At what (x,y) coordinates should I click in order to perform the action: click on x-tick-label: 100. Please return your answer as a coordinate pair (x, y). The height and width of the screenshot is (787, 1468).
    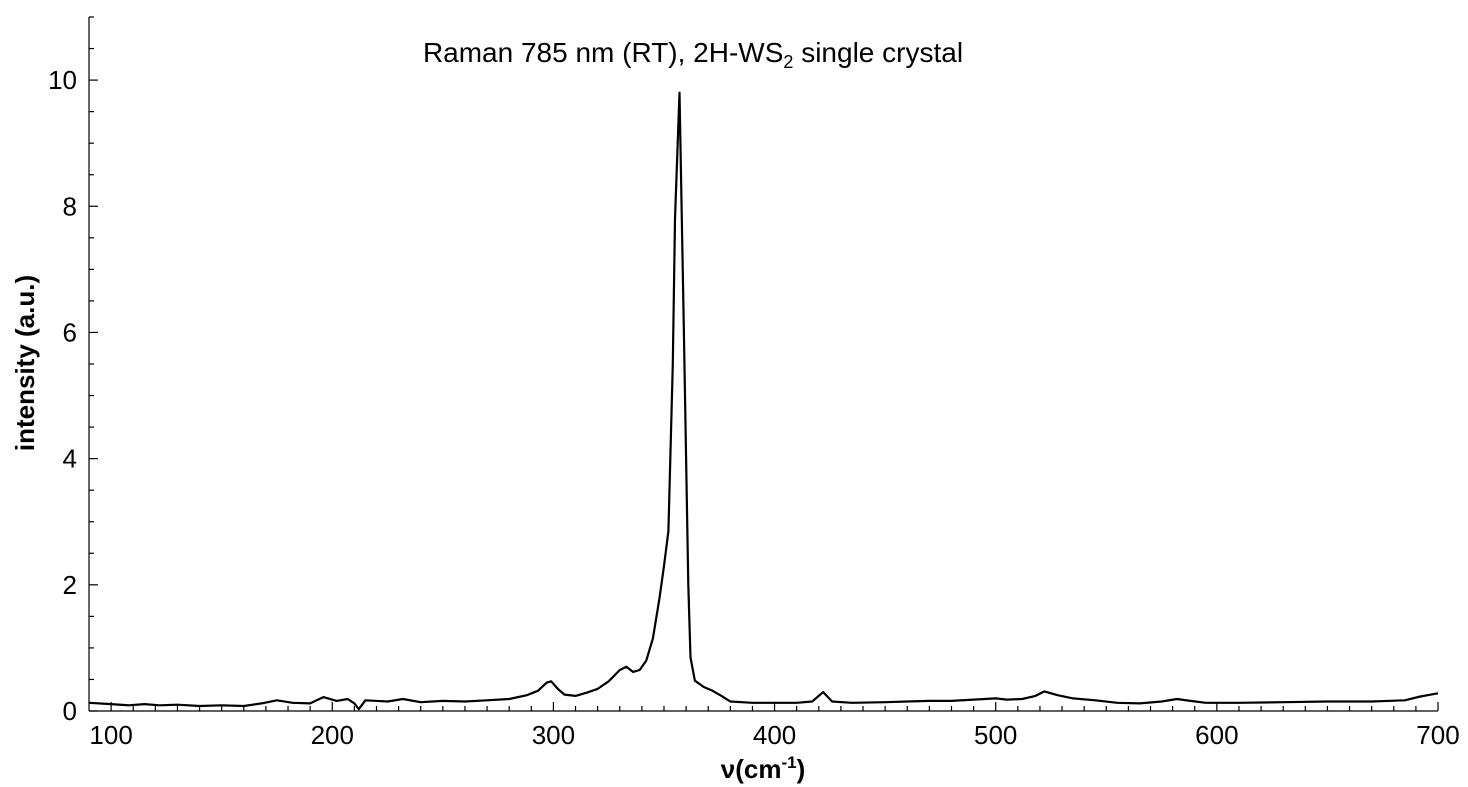
    Looking at the image, I should click on (110, 735).